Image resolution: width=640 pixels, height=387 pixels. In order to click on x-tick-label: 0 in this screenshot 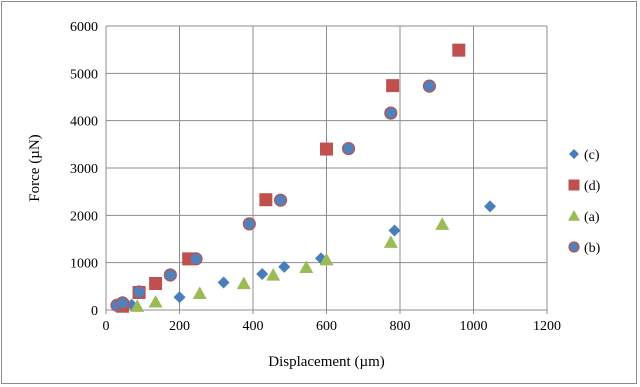, I will do `click(106, 326)`.